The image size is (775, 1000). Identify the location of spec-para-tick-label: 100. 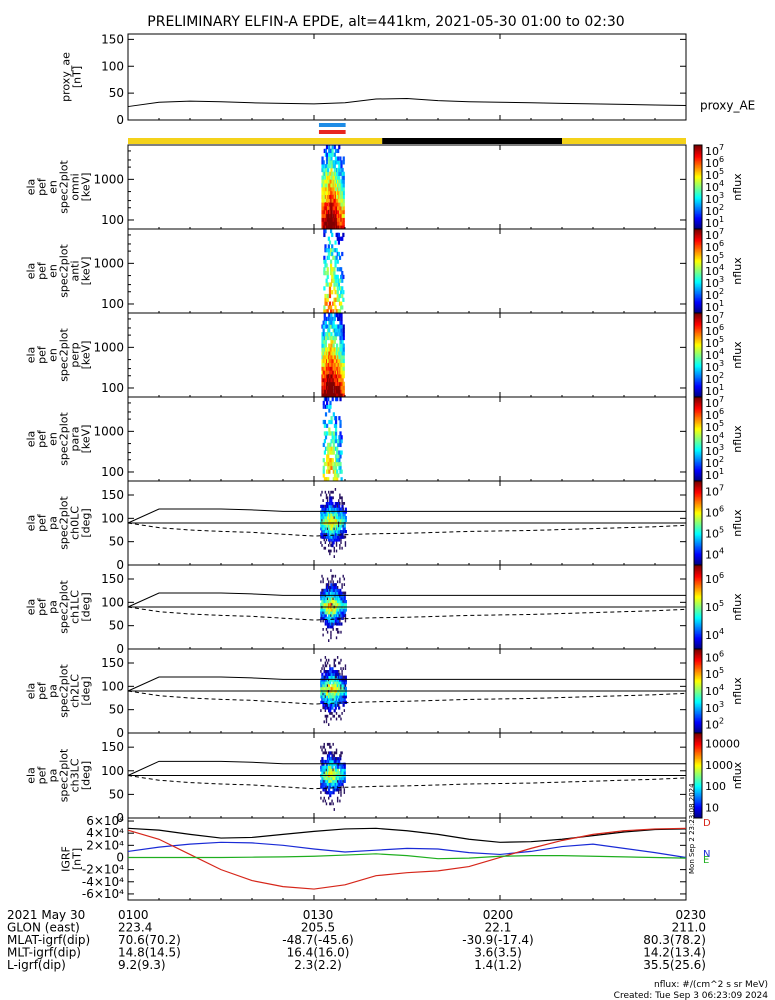
(112, 472).